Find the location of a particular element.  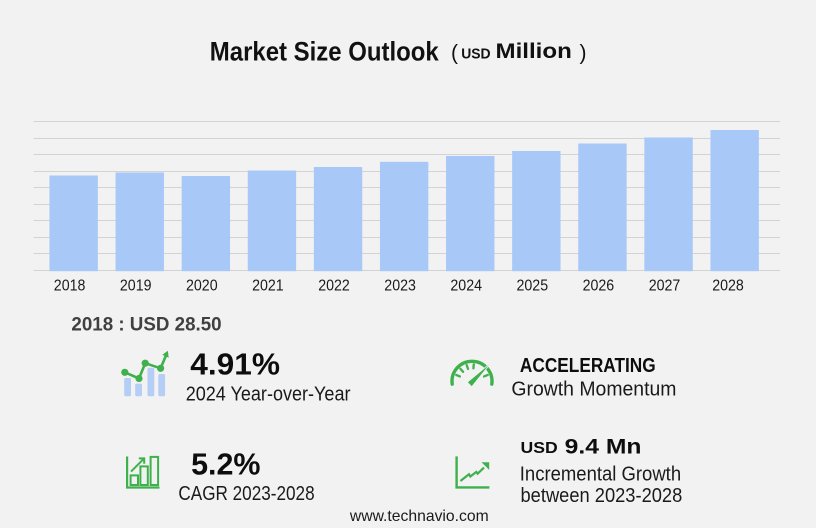

svg-text: 2022 is located at coordinates (334, 286).